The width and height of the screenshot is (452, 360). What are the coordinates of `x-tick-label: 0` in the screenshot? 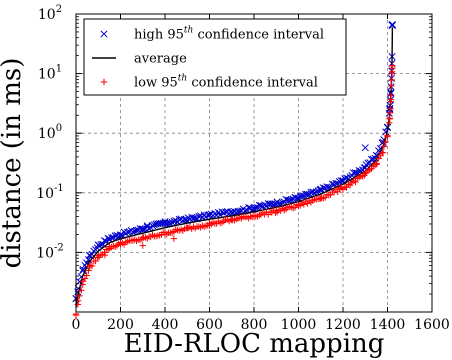 It's located at (76, 325).